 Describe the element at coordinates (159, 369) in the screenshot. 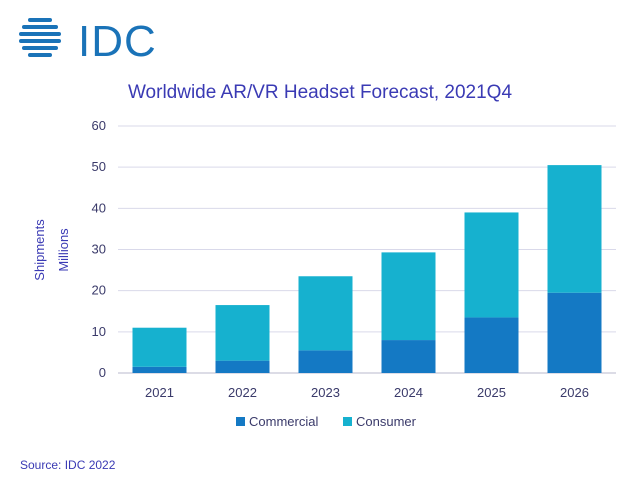

I see `bar-commercial-2021` at that location.